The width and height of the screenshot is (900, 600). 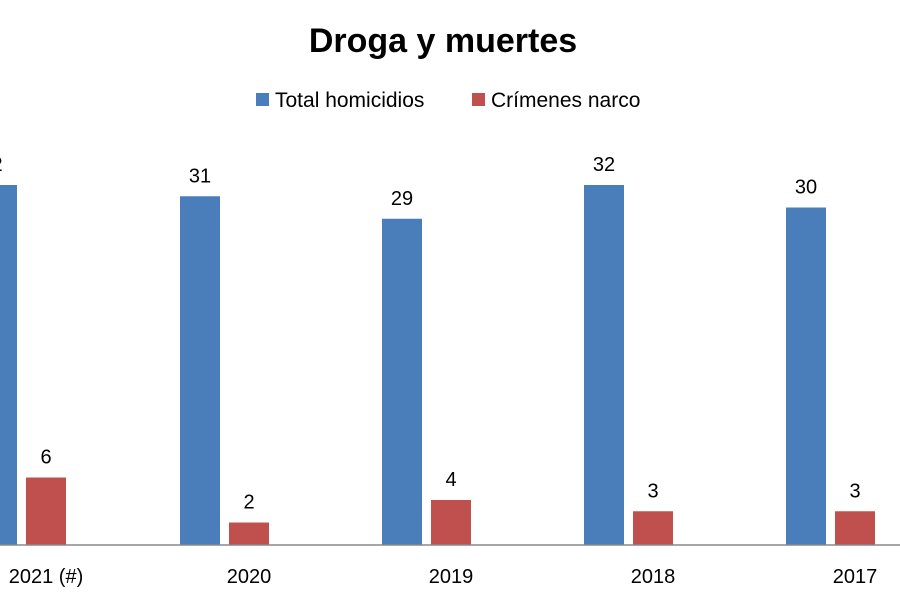 What do you see at coordinates (653, 528) in the screenshot?
I see `bar-crimenes-narco-2018` at bounding box center [653, 528].